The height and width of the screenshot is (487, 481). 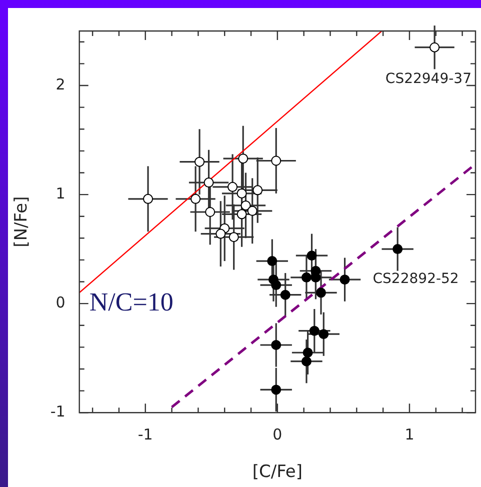 What do you see at coordinates (277, 472) in the screenshot?
I see `x-axis-title: [C/Fe]` at bounding box center [277, 472].